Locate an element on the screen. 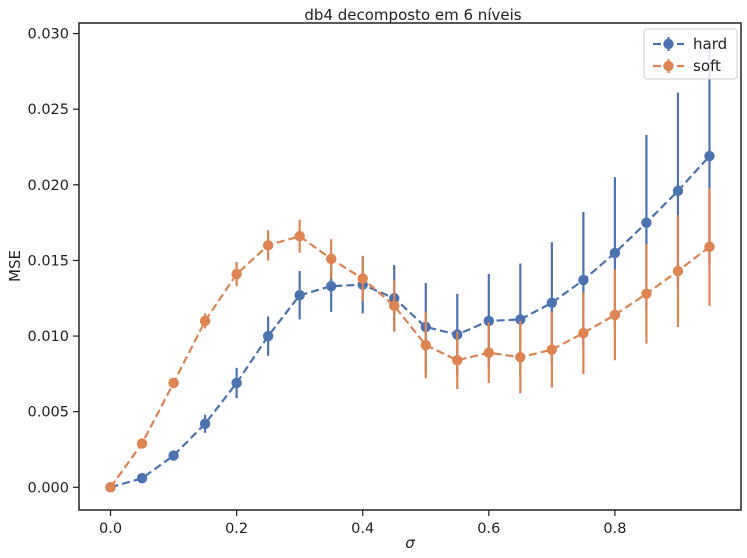 This screenshot has height=558, width=747. legend: hard soft is located at coordinates (690, 54).